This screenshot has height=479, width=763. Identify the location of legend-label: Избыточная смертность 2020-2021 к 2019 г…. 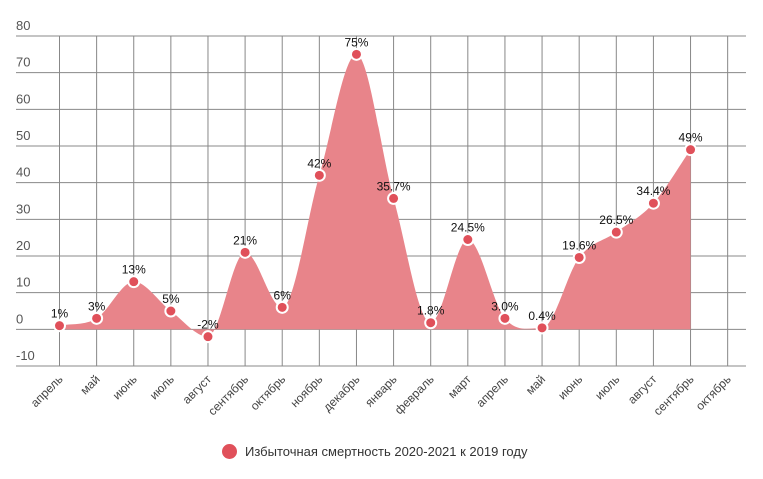
(386, 451).